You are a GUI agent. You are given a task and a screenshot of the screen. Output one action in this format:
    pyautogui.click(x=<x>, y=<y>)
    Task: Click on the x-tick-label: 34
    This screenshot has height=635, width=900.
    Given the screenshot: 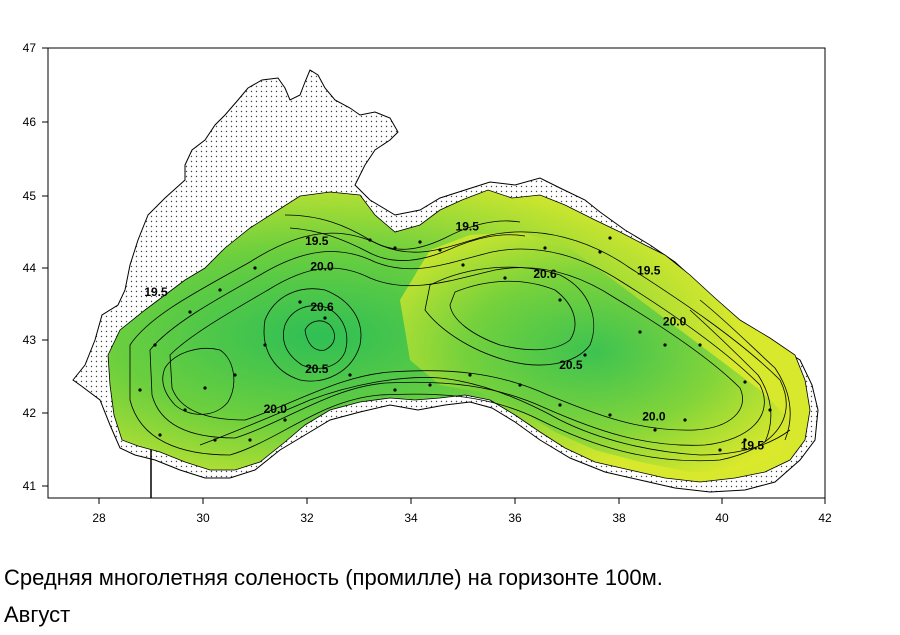 What is the action you would take?
    pyautogui.click(x=411, y=518)
    